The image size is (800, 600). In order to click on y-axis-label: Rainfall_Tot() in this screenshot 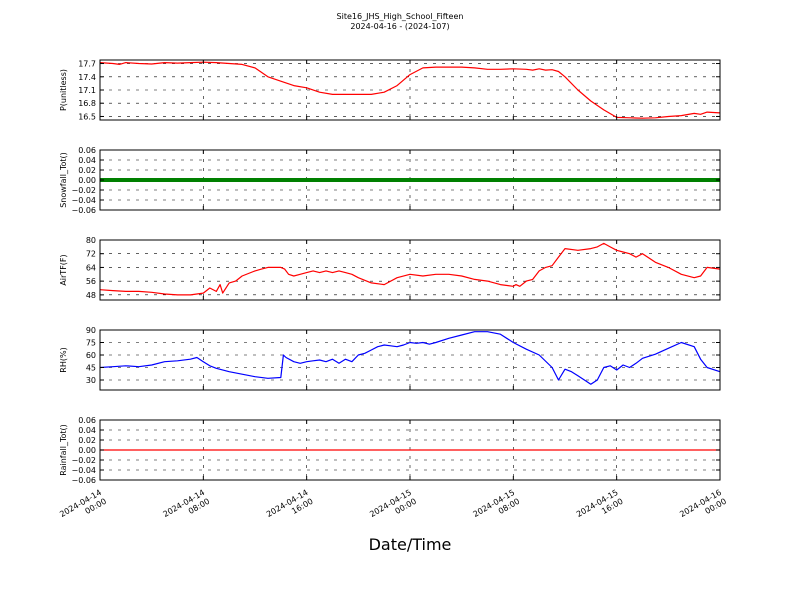, I will do `click(63, 450)`.